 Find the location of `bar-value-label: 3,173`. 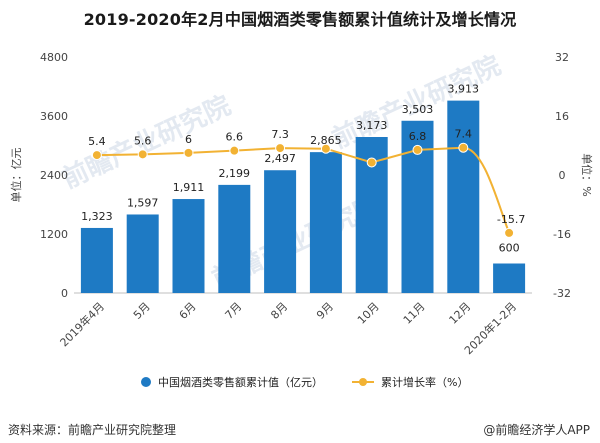

bar-value-label: 3,173 is located at coordinates (372, 125).